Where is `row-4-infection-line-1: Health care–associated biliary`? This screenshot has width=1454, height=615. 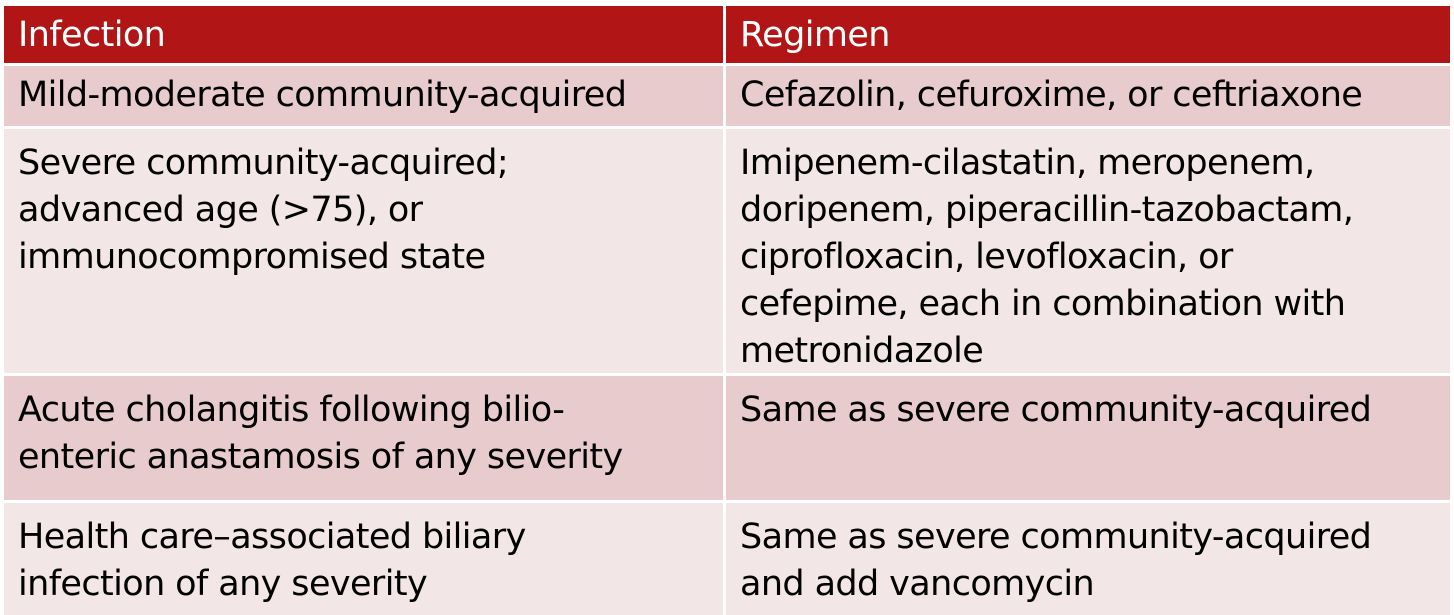
row-4-infection-line-1: Health care–associated biliary is located at coordinates (272, 537).